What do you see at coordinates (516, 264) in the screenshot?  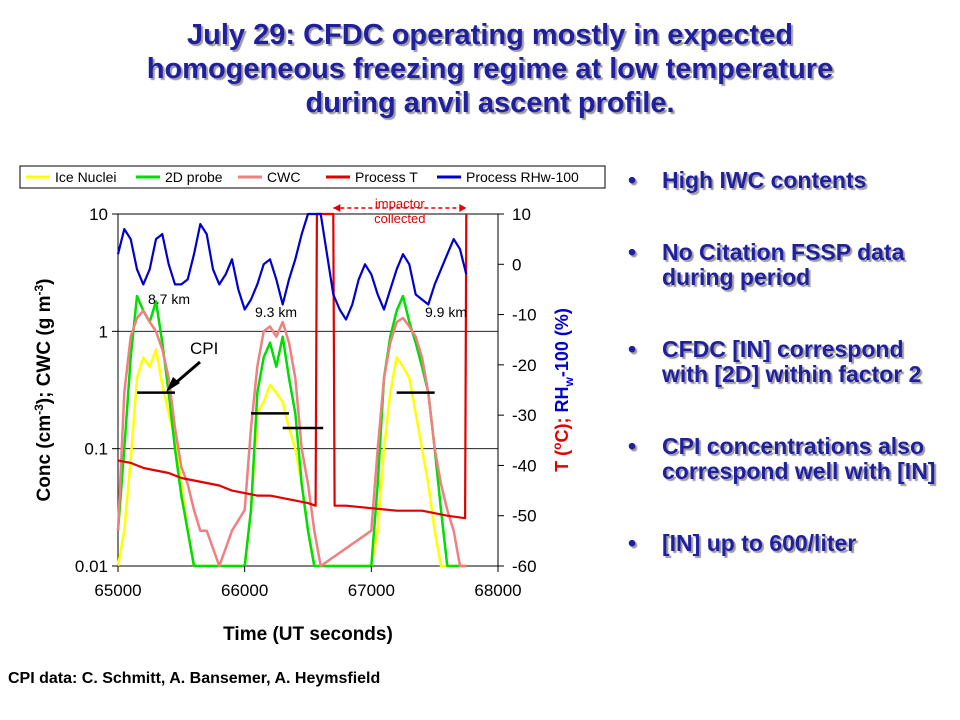 I see `y-tick-label-right: 0` at bounding box center [516, 264].